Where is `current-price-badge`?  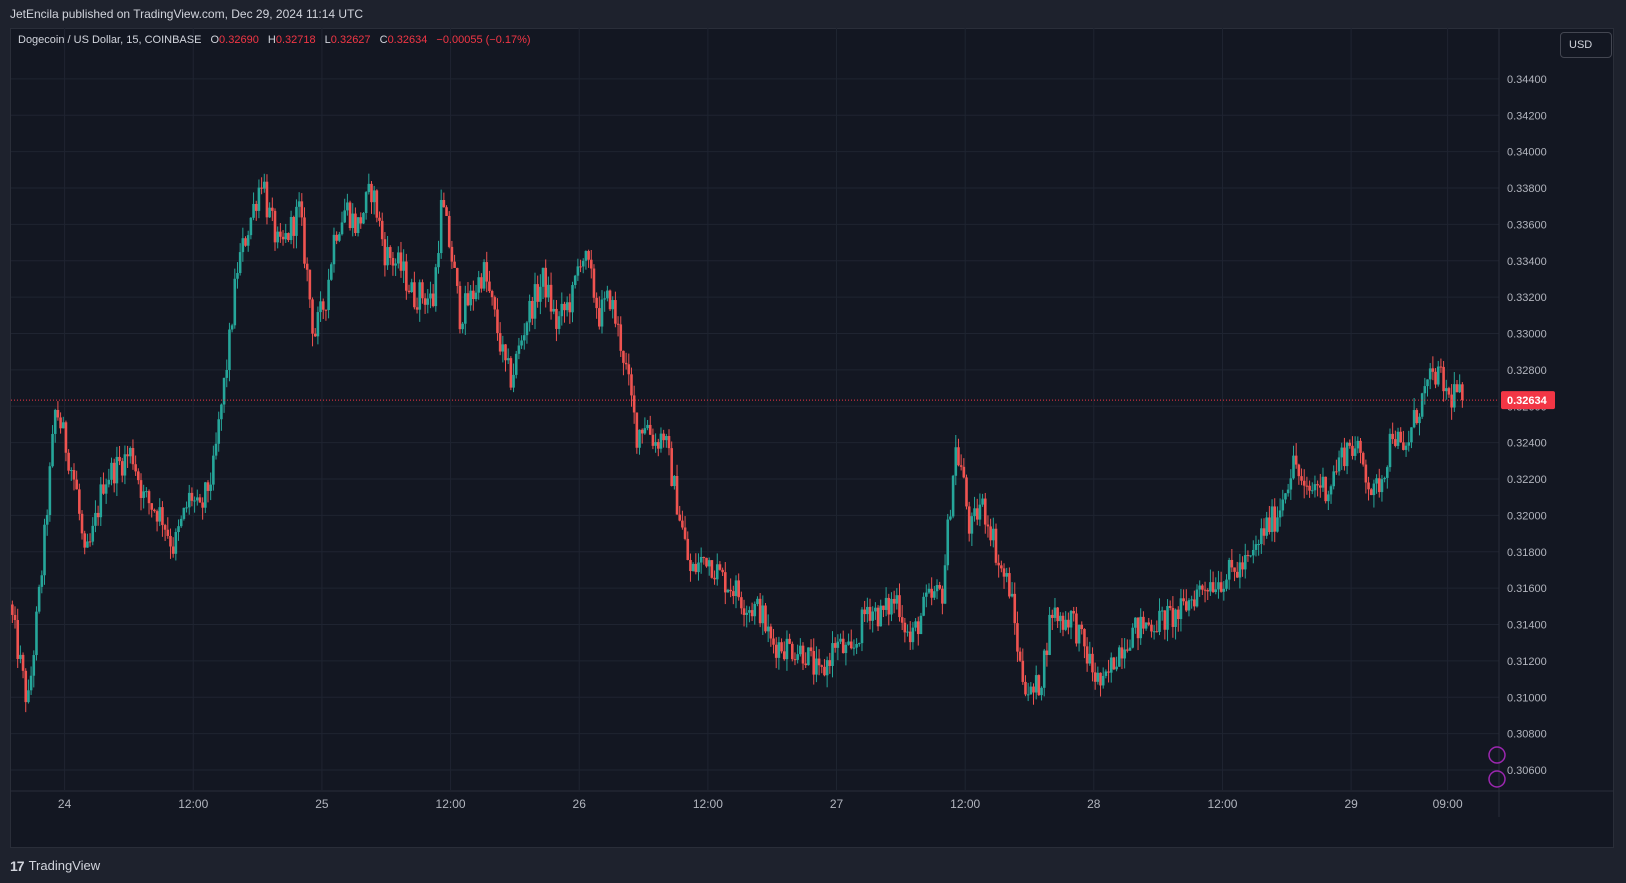 current-price-badge is located at coordinates (1528, 400).